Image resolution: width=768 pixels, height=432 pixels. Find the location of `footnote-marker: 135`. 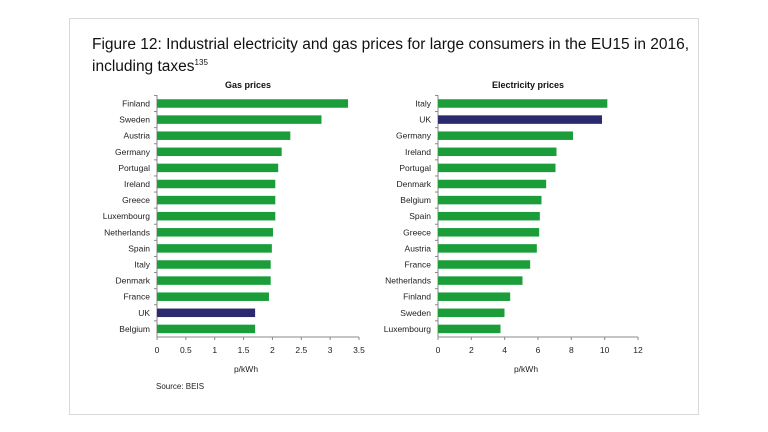

footnote-marker: 135 is located at coordinates (201, 62).